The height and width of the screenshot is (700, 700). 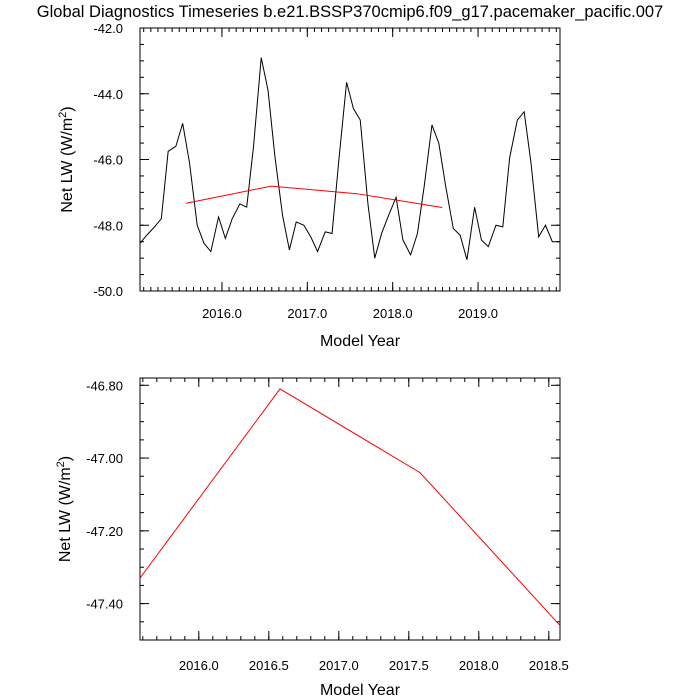 I want to click on x-tick-label: 2017.5, so click(x=409, y=665).